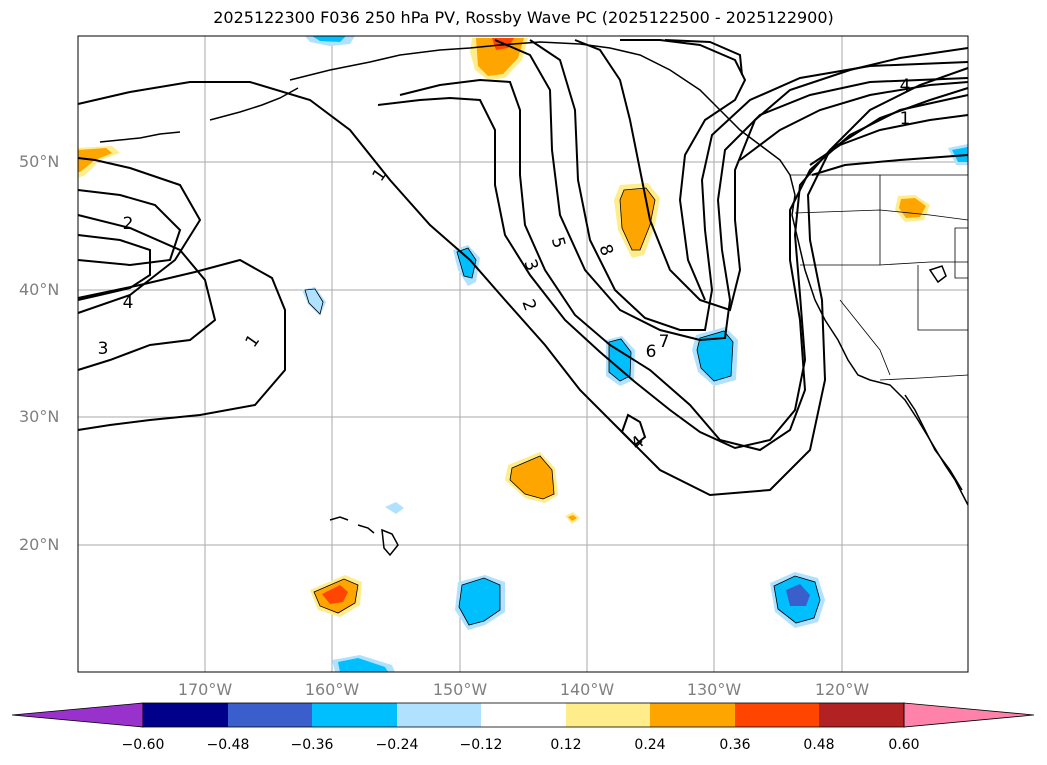 Image resolution: width=1047 pixels, height=765 pixels. What do you see at coordinates (39, 544) in the screenshot?
I see `lat-label: 20°N` at bounding box center [39, 544].